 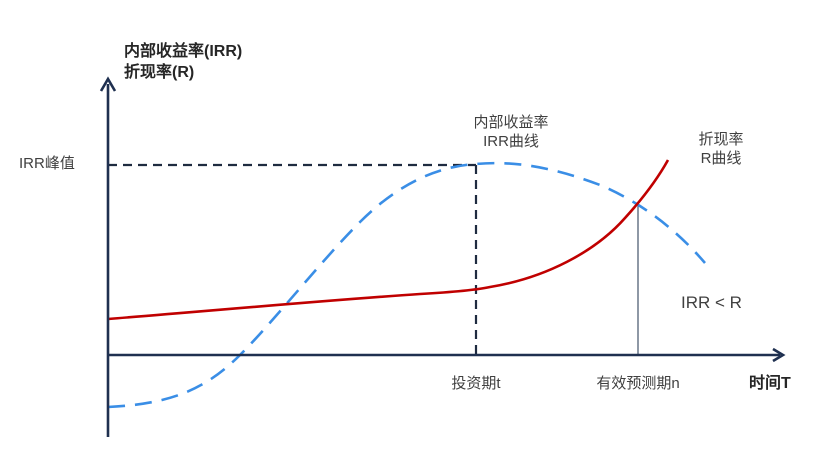 What do you see at coordinates (511, 141) in the screenshot?
I see `irr-curve-label-line2: IRR曲线` at bounding box center [511, 141].